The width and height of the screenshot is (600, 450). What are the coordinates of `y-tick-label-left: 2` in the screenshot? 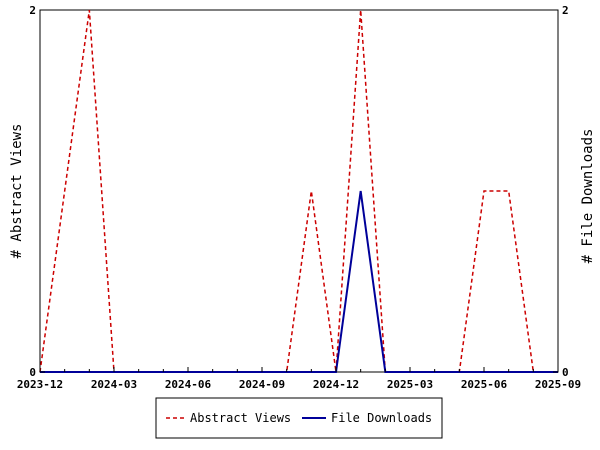 It's located at (32, 10).